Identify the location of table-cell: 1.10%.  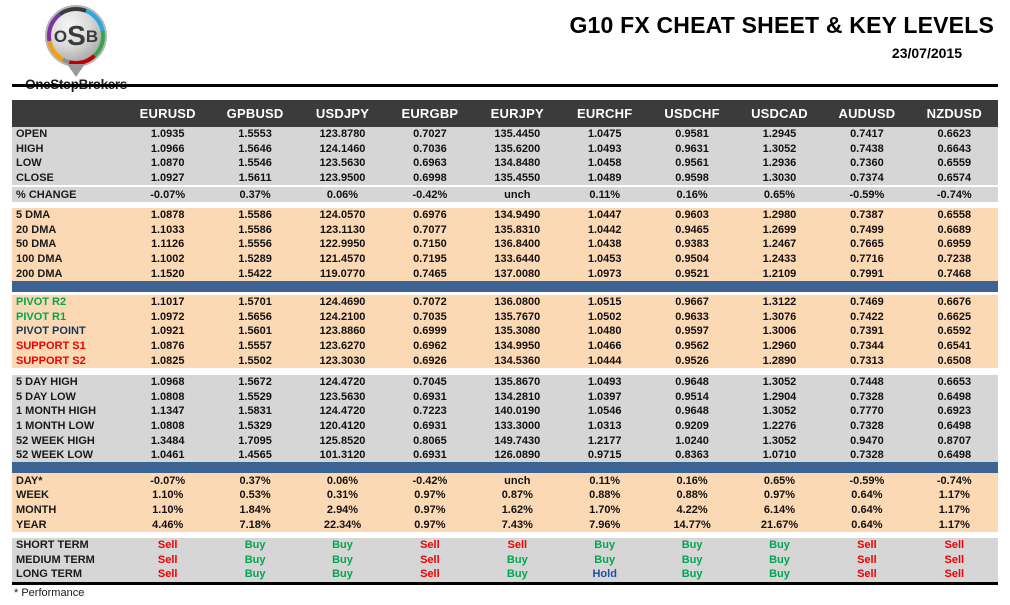
(168, 495).